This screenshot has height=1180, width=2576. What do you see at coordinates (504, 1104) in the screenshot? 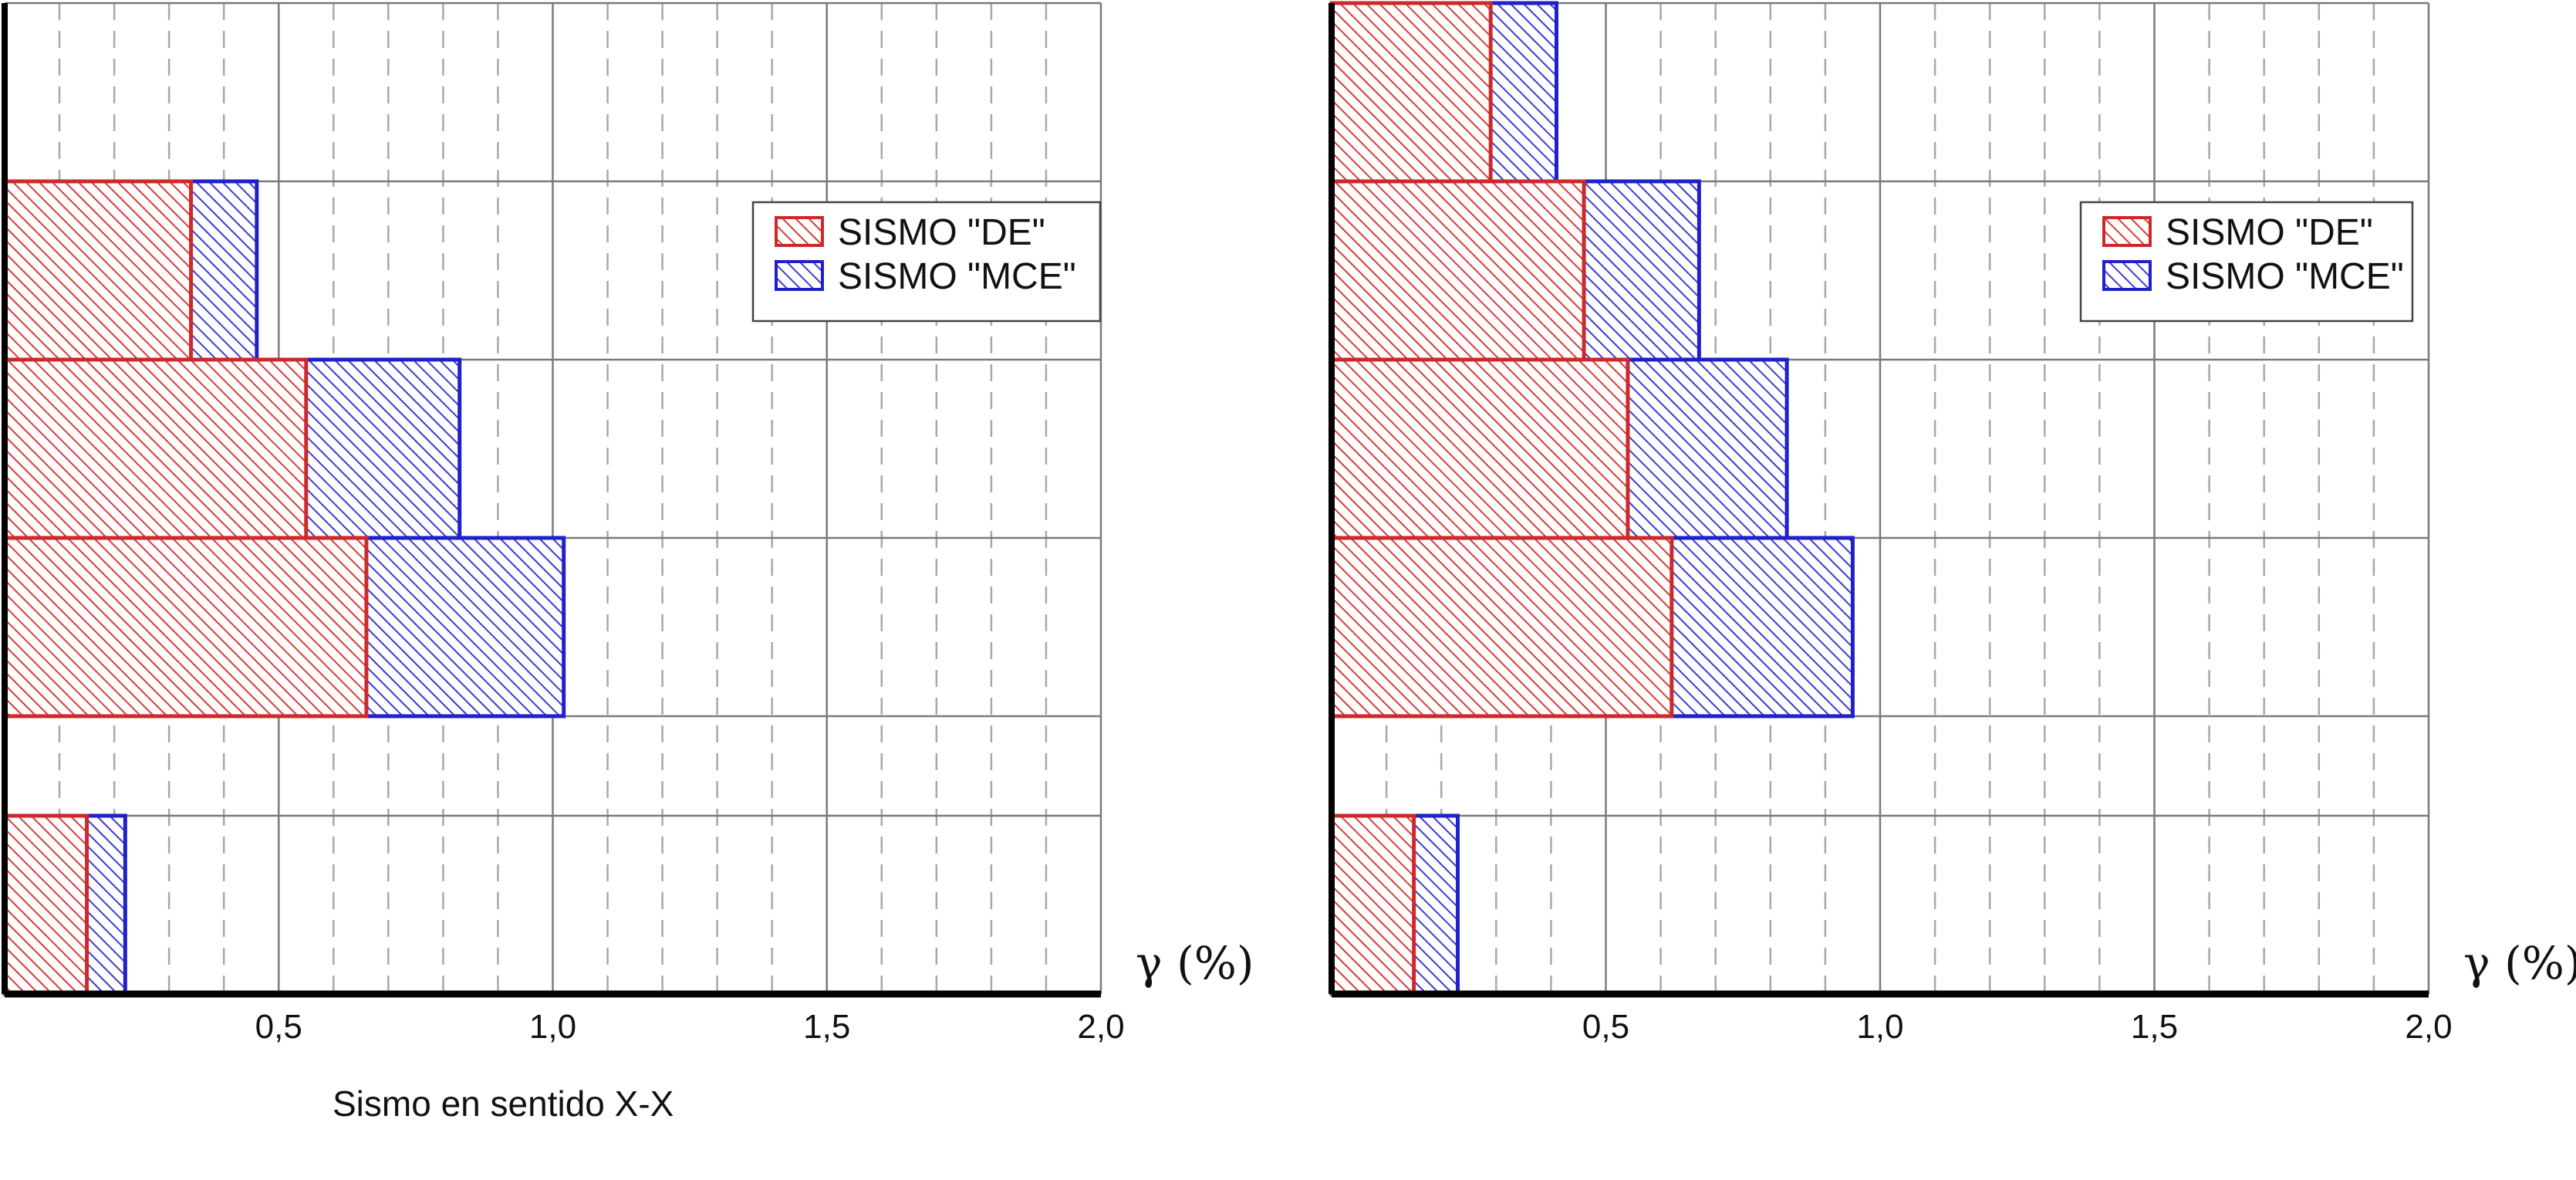
I see `chart-caption: Sismo en sentido X-X` at bounding box center [504, 1104].